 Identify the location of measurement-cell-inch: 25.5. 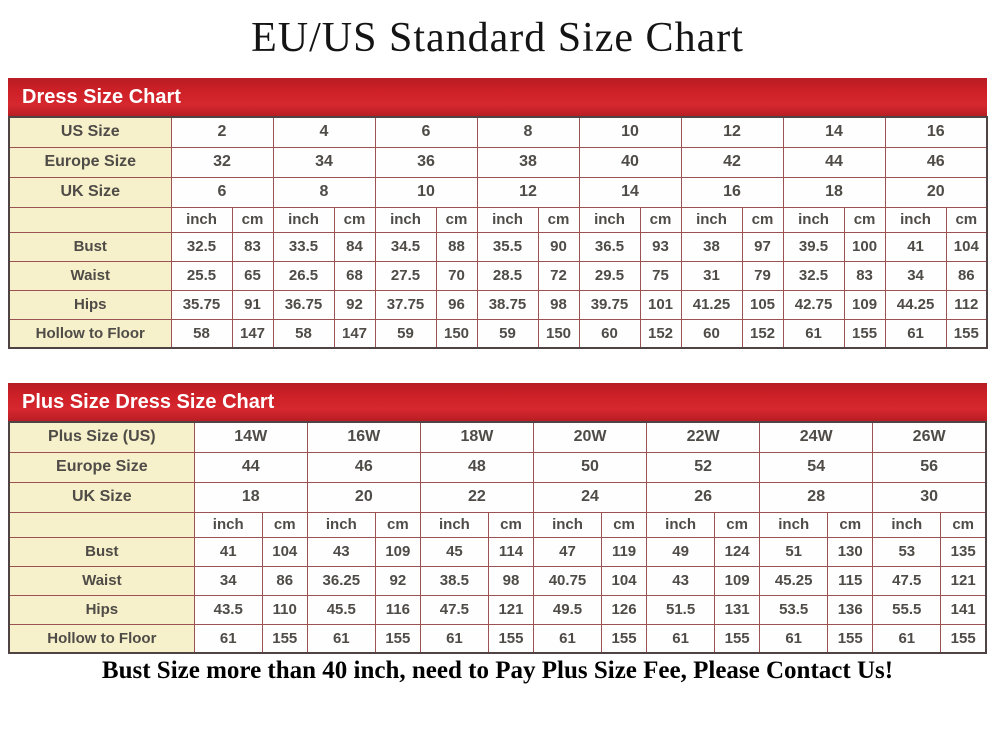
(201, 275).